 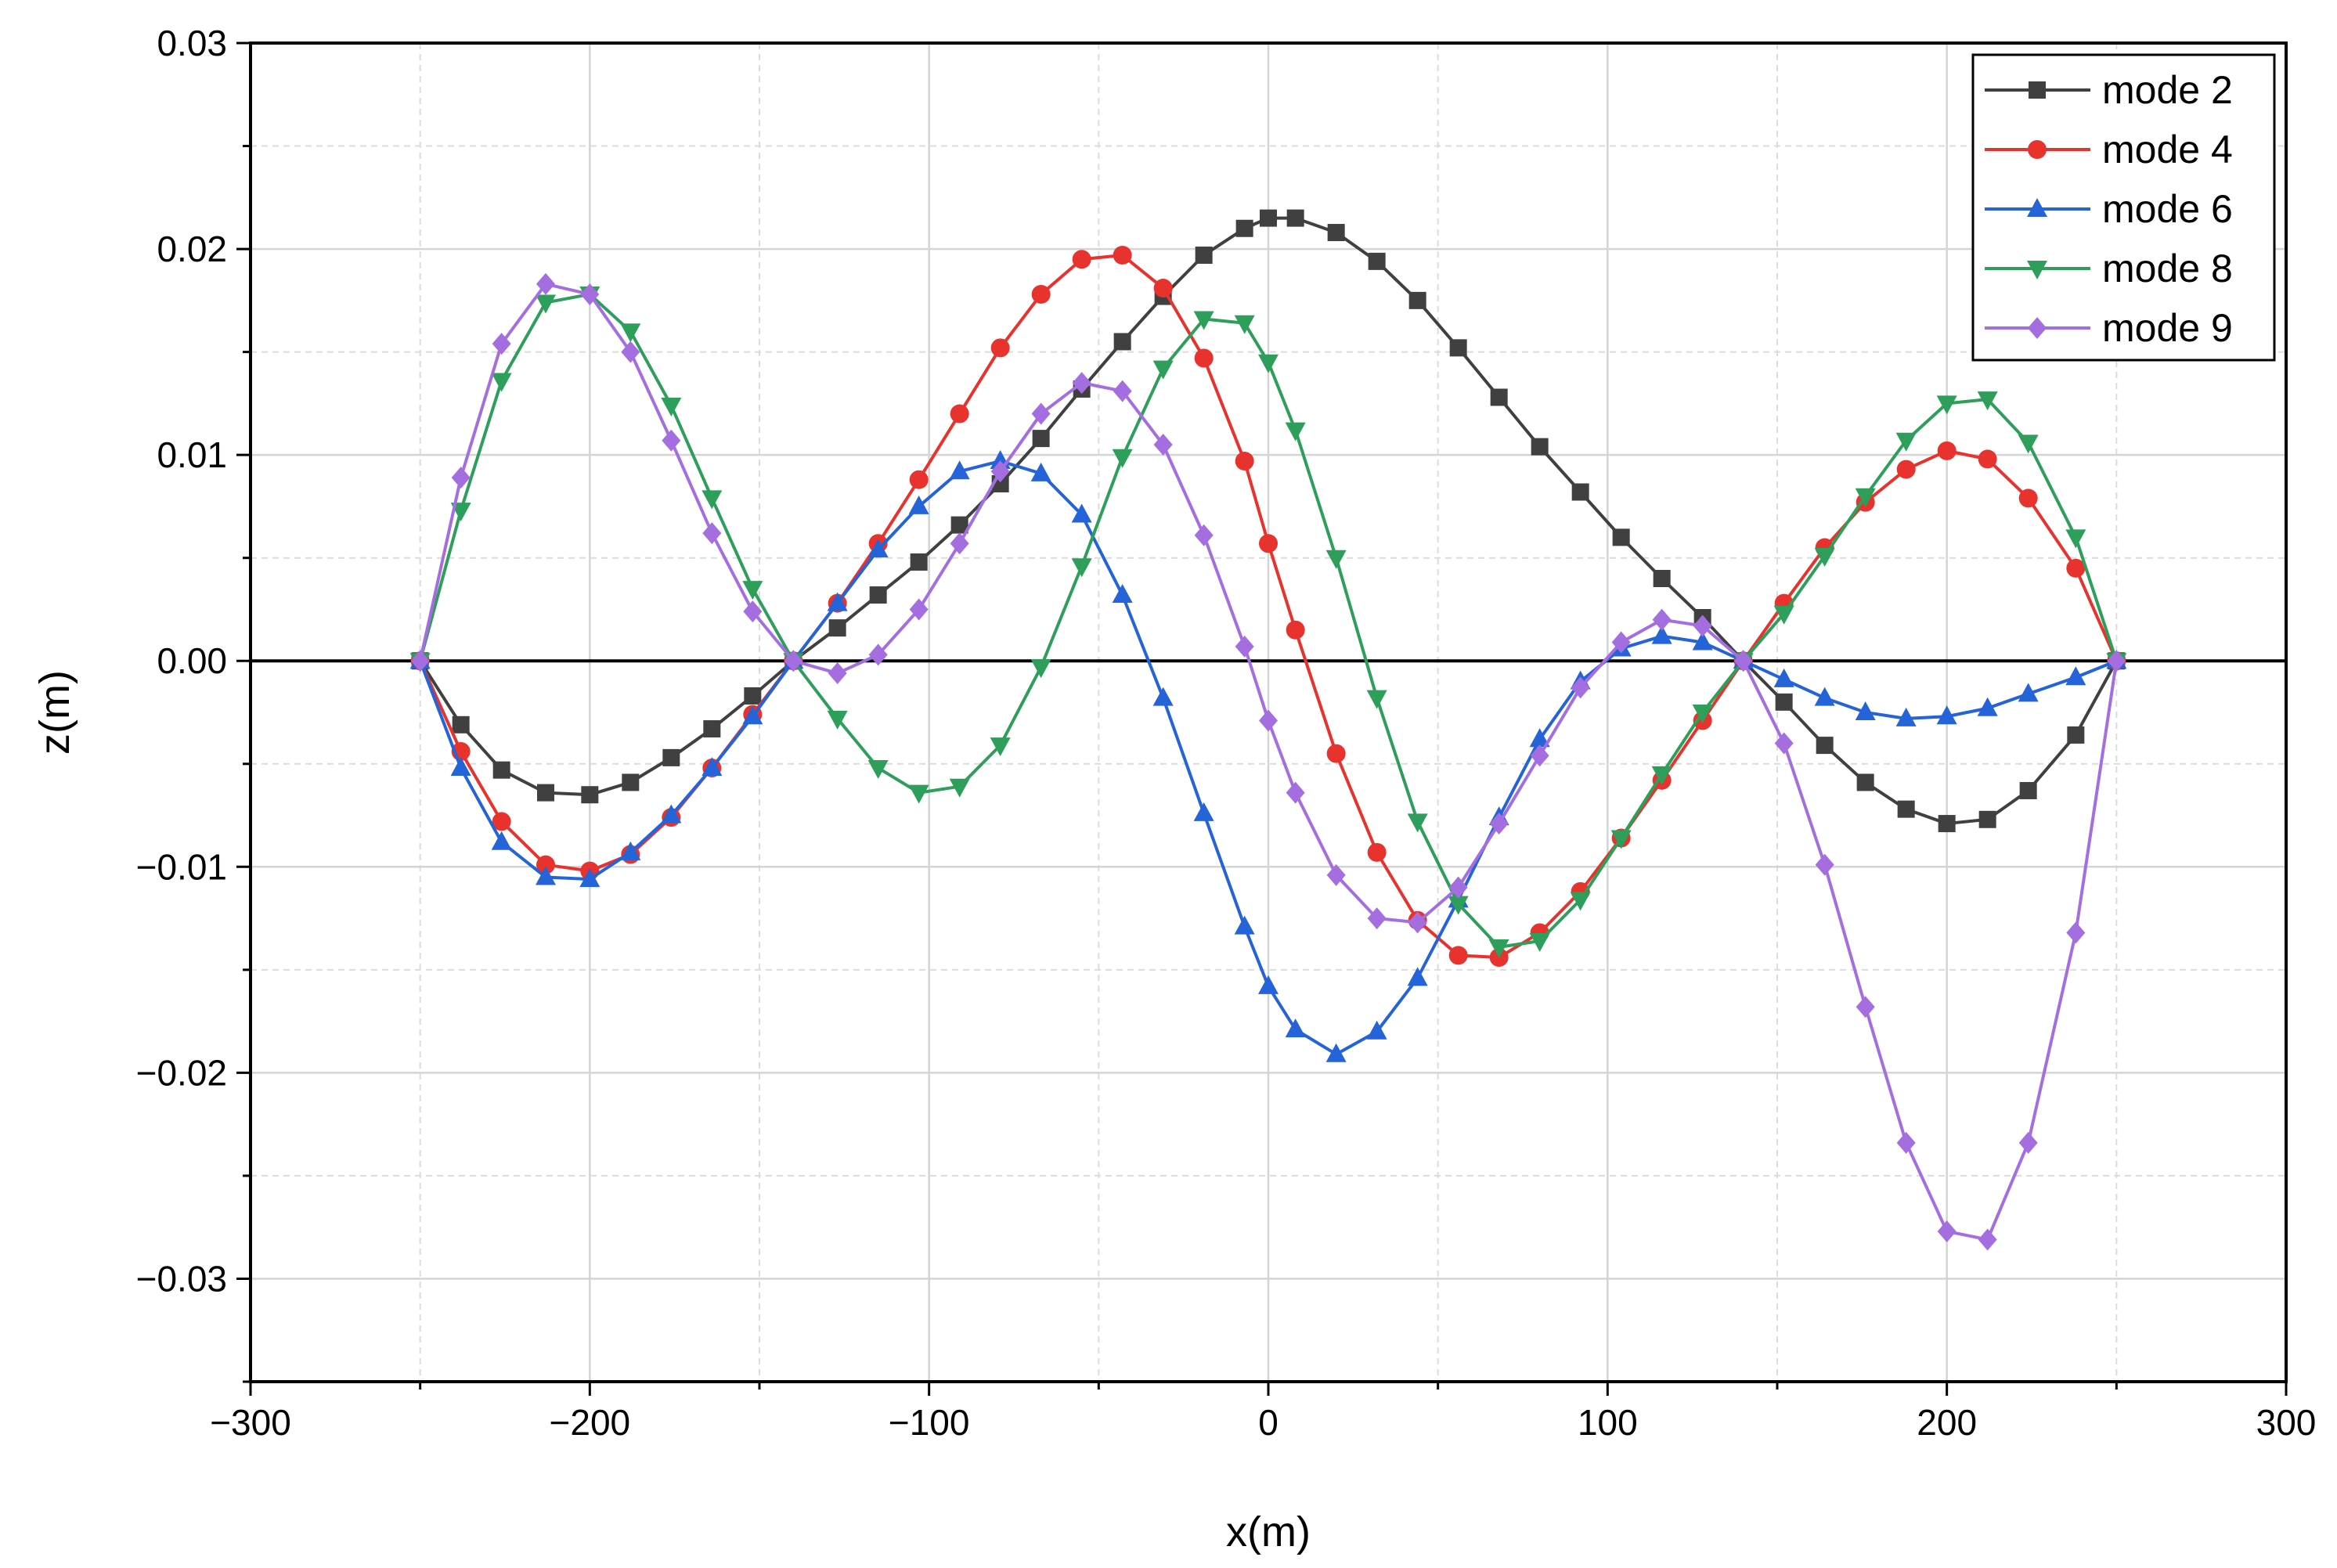 I want to click on y-tick-labels: −0.03 −0.02 −0.01 0.00 0.01 0.02 0.03, so click(x=181, y=661).